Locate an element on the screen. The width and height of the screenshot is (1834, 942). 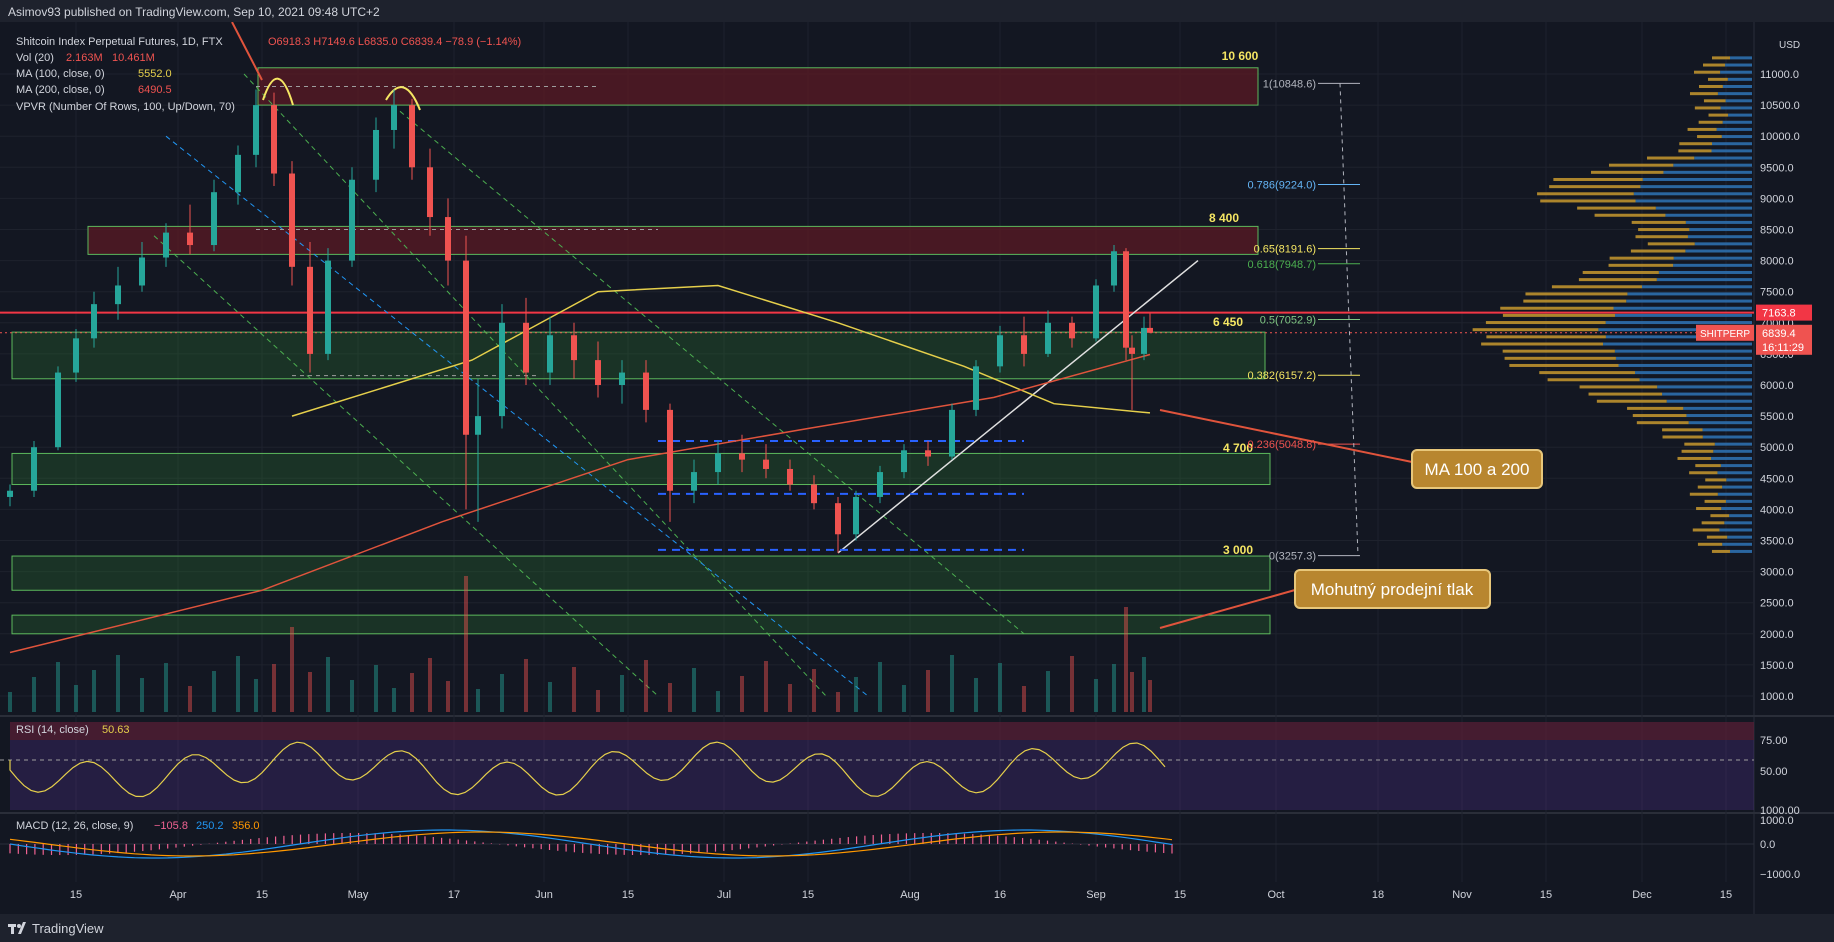
volume-profile is located at coordinates (1612, 304).